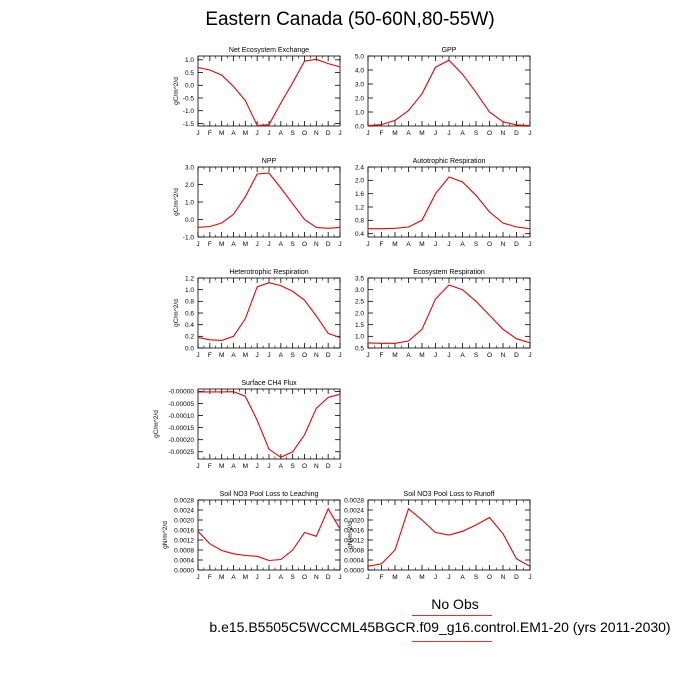 The height and width of the screenshot is (700, 700). What do you see at coordinates (189, 278) in the screenshot?
I see `y-tick-label: 1.2` at bounding box center [189, 278].